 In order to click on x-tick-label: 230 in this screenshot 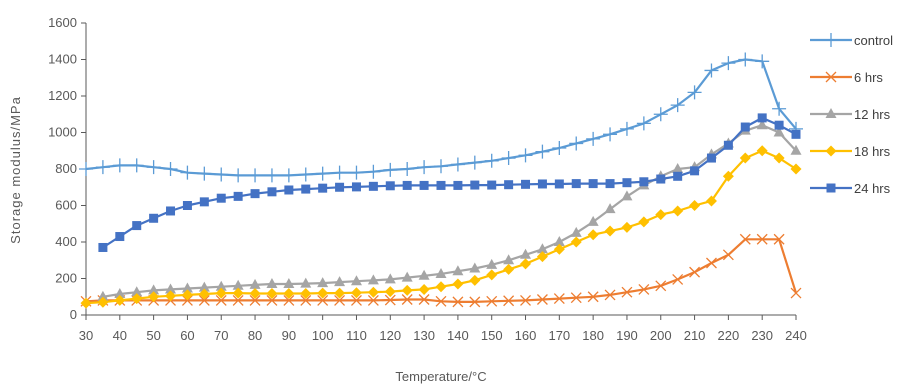, I will do `click(762, 335)`.